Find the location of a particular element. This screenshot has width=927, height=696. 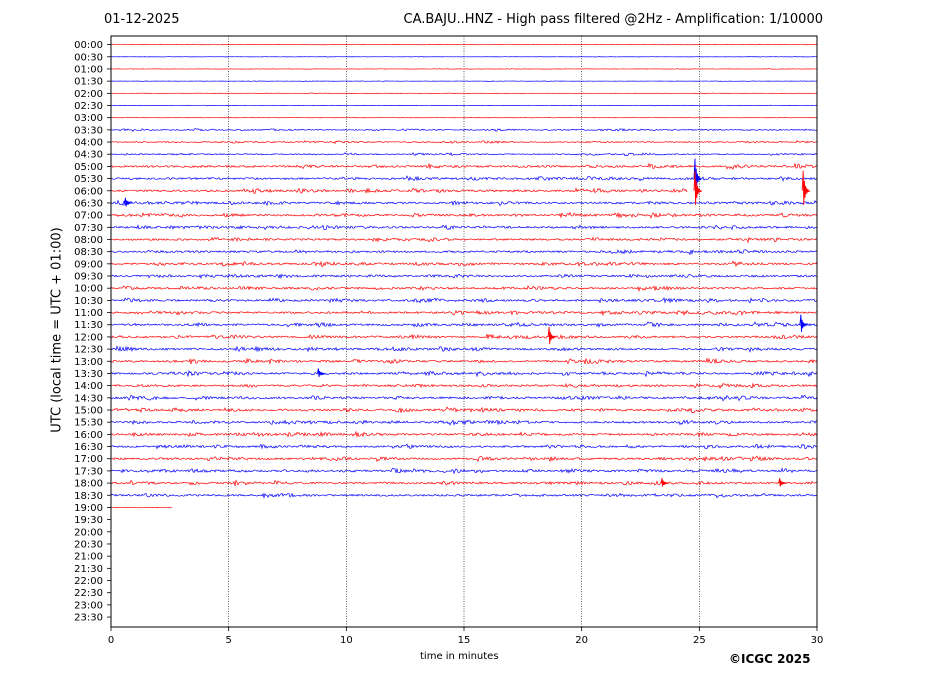

y-tick-label: 17:30 is located at coordinates (88, 471).